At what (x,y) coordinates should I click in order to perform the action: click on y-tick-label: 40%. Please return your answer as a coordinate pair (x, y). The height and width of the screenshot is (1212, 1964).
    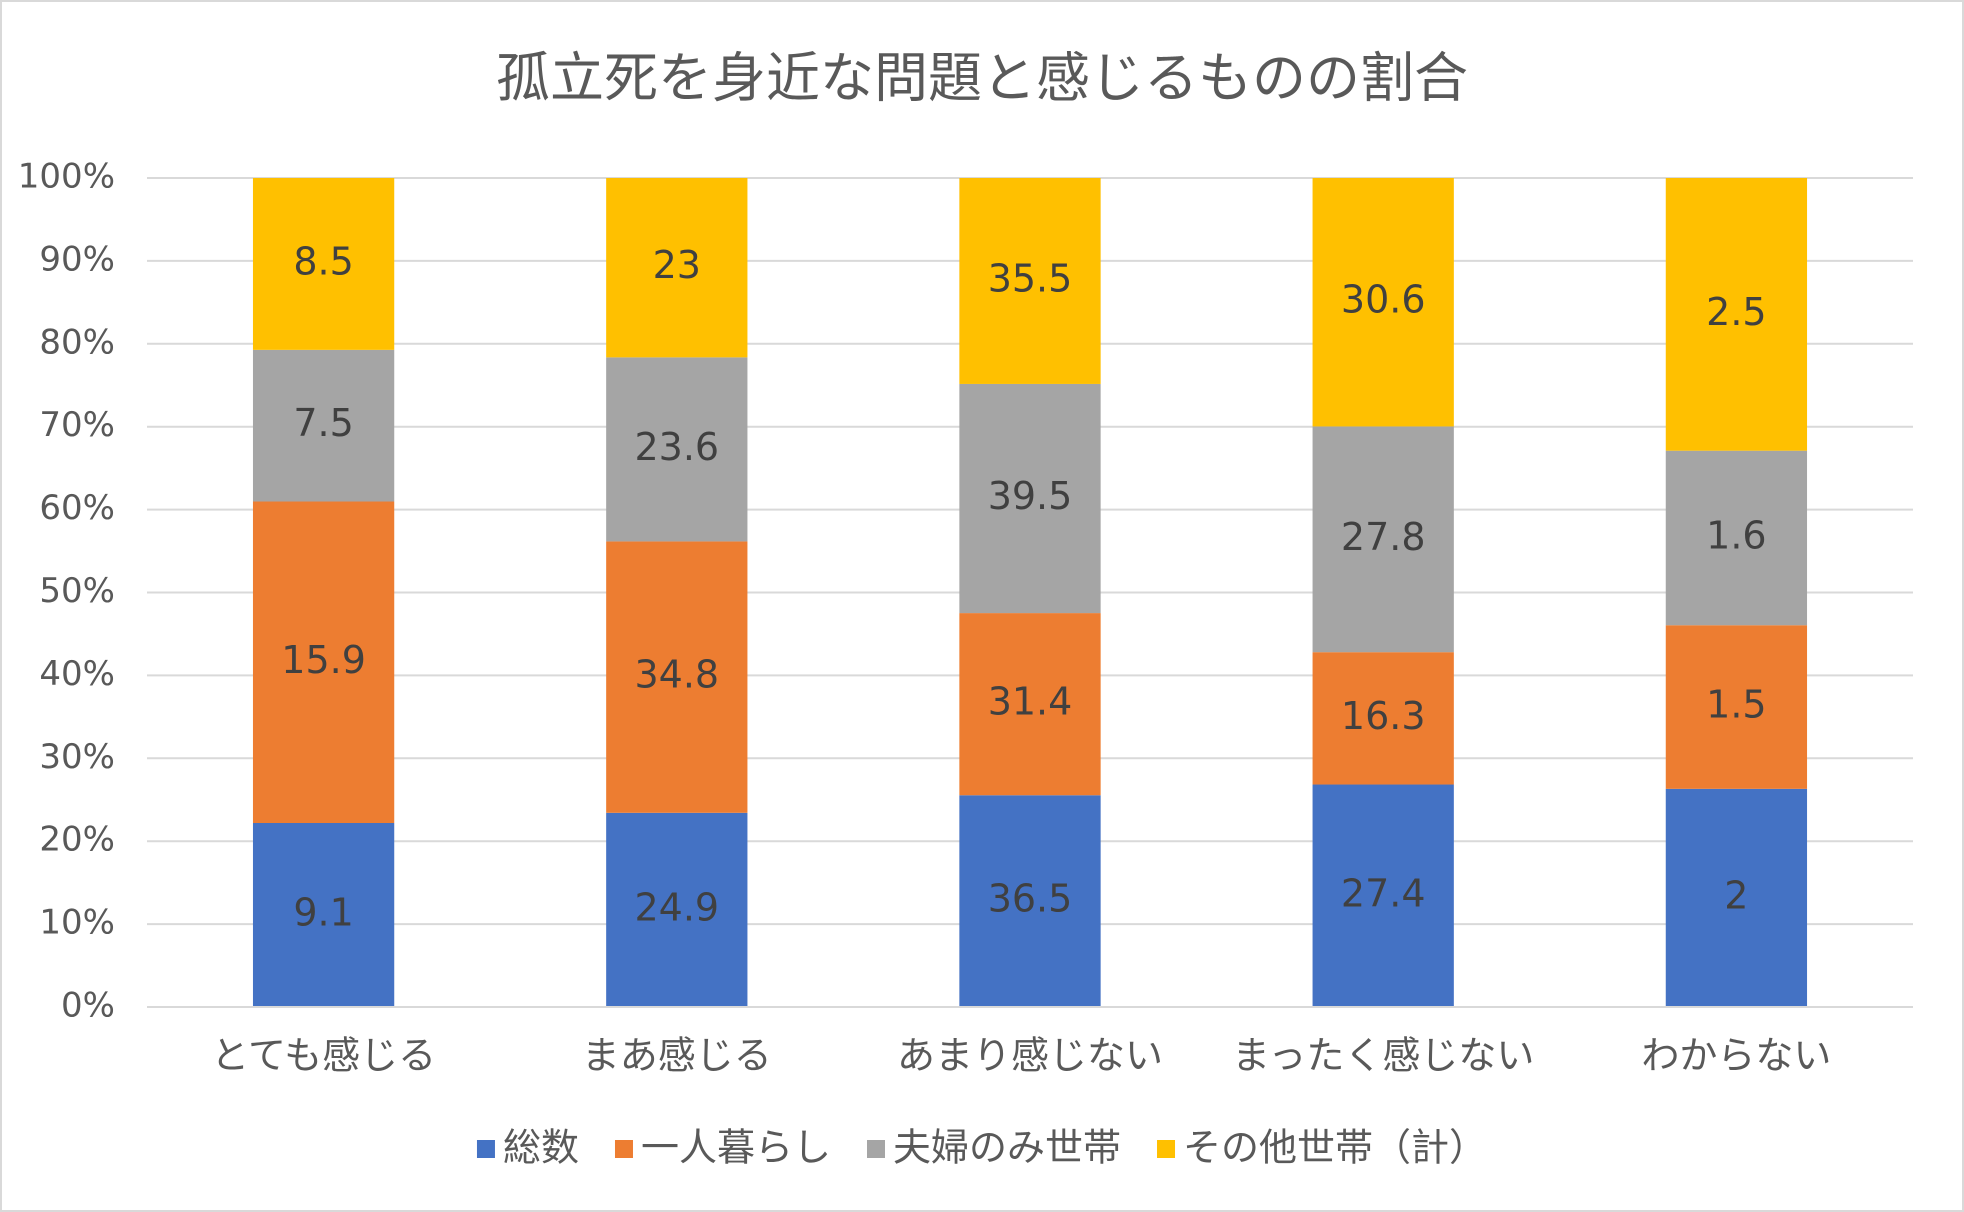
    Looking at the image, I should click on (77, 674).